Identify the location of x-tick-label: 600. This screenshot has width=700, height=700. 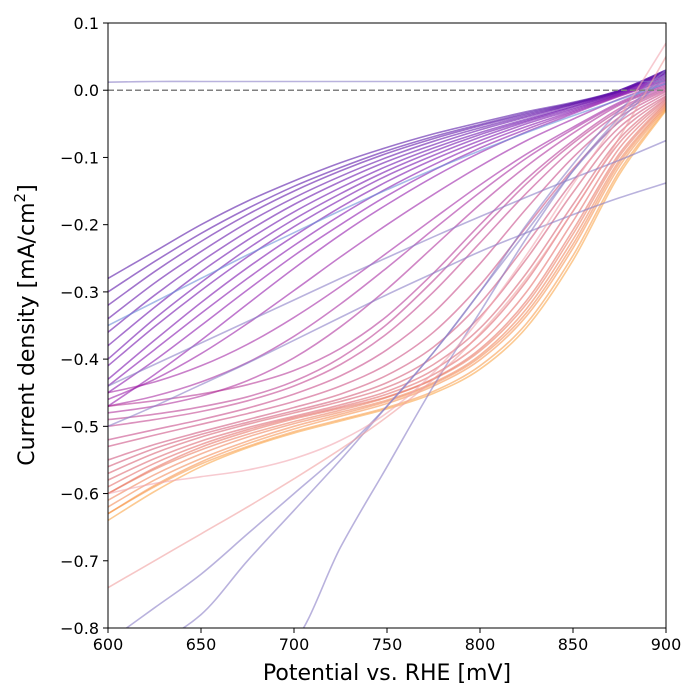
(108, 644).